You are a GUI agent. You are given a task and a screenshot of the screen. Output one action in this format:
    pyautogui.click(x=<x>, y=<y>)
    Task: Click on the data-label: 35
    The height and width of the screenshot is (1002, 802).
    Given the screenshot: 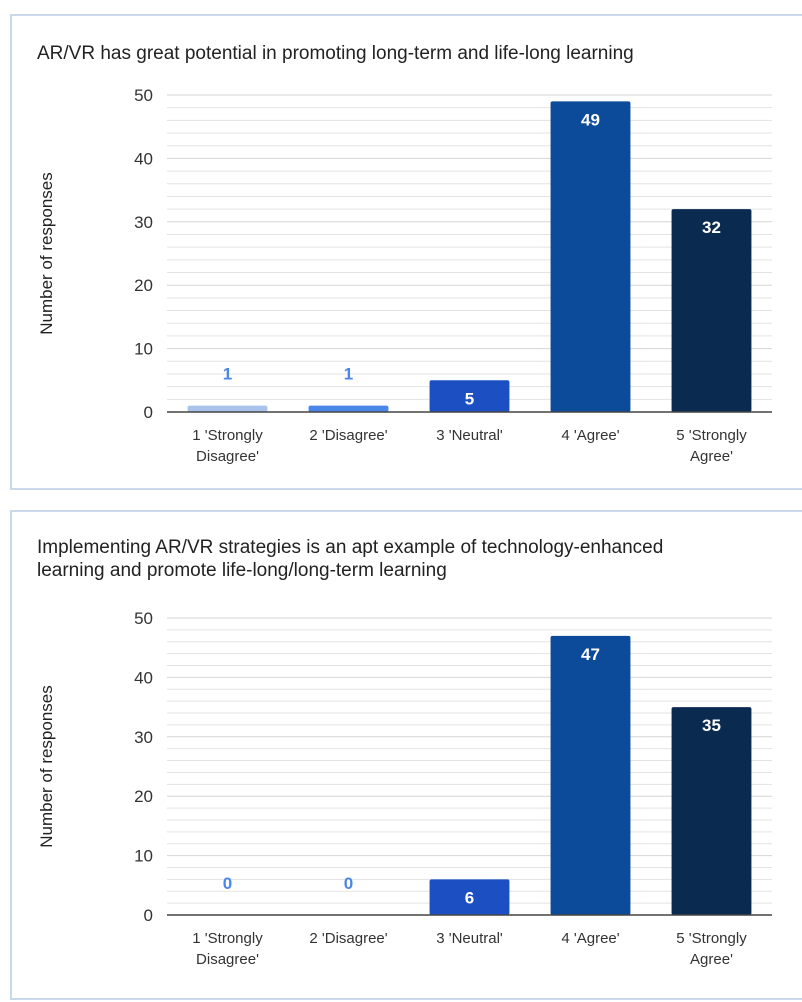 What is the action you would take?
    pyautogui.click(x=711, y=725)
    